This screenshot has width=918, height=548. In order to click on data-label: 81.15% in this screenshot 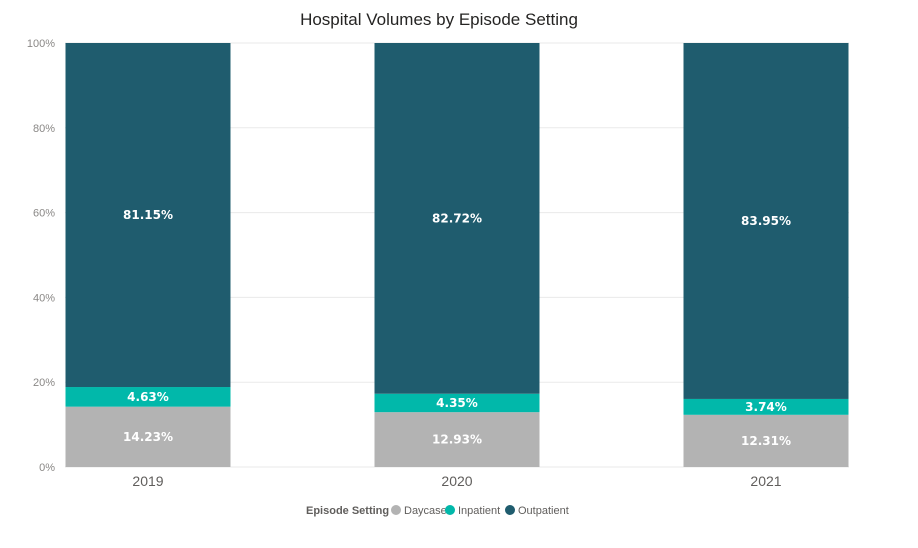, I will do `click(148, 215)`.